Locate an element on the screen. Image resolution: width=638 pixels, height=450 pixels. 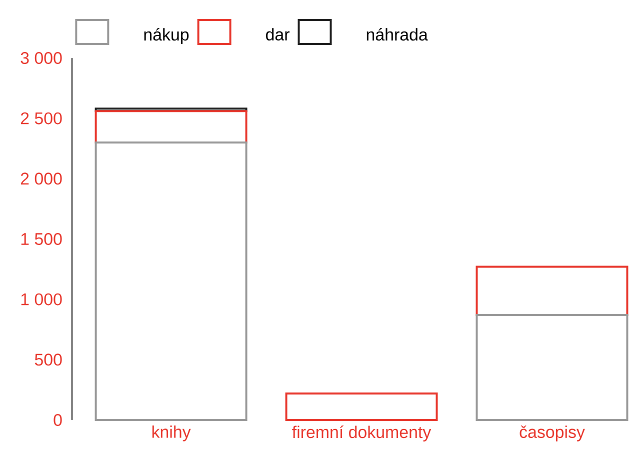
y-tick-label: 2 000 is located at coordinates (41, 178).